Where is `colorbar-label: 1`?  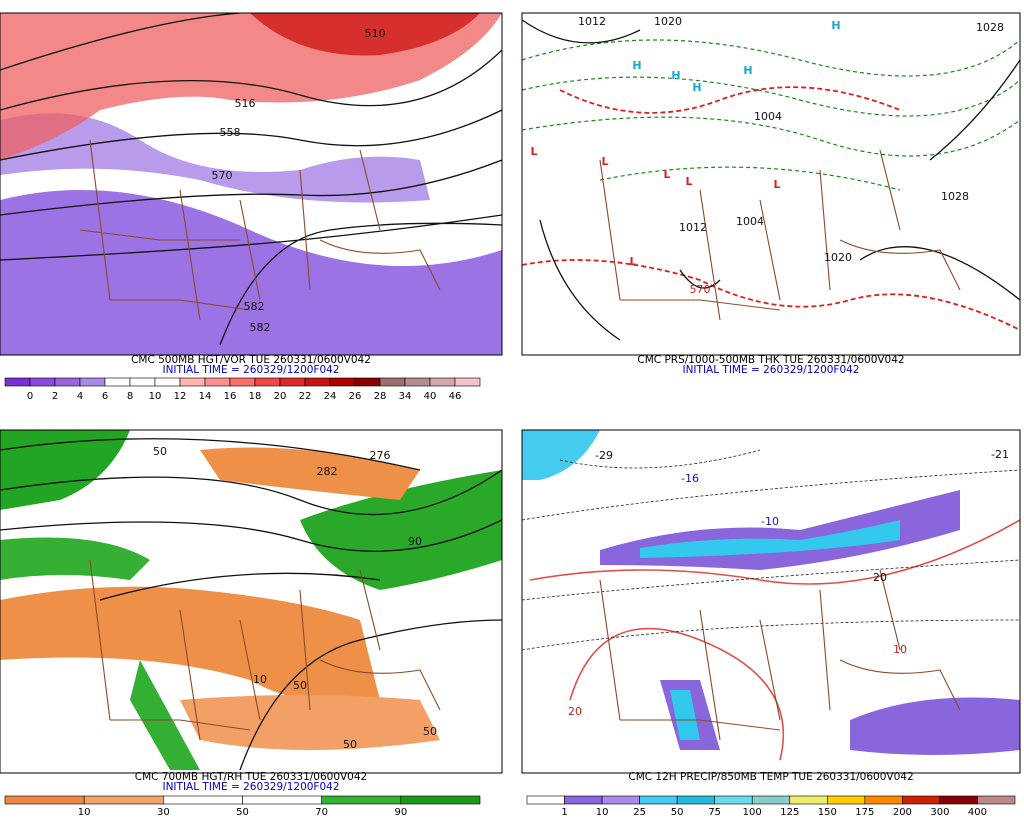 colorbar-label: 1 is located at coordinates (564, 812).